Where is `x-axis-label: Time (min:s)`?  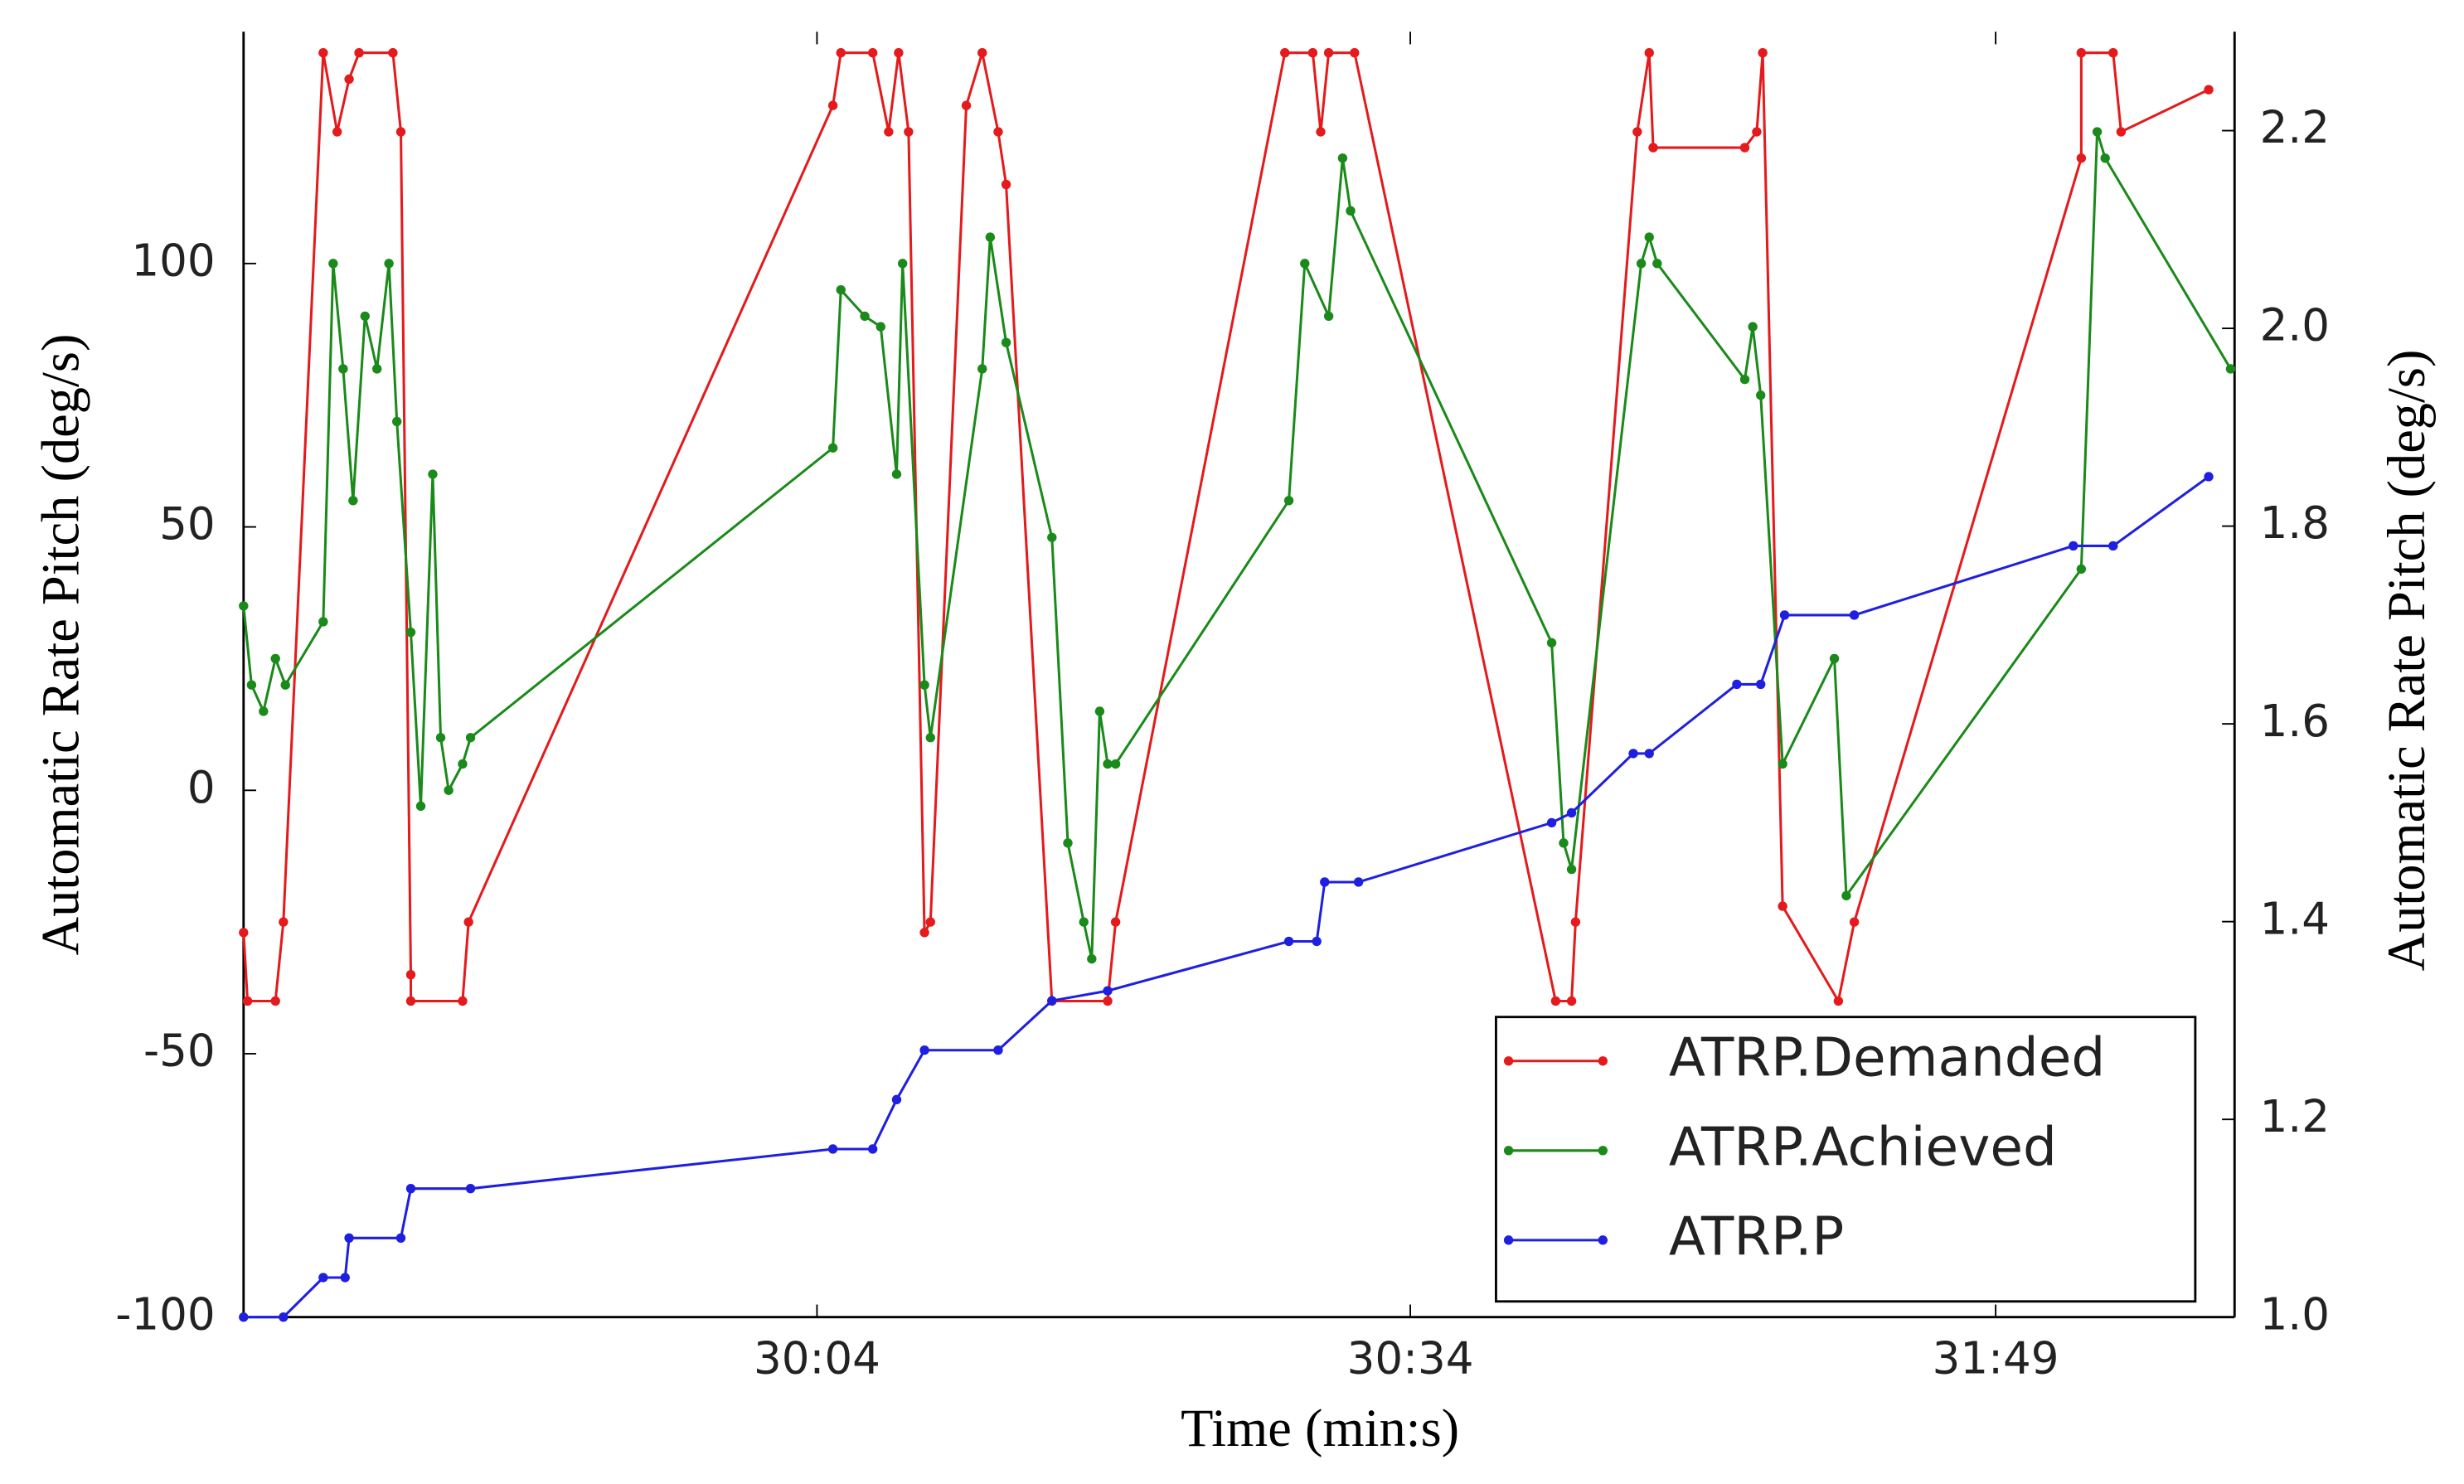 x-axis-label: Time (min:s) is located at coordinates (1320, 1428).